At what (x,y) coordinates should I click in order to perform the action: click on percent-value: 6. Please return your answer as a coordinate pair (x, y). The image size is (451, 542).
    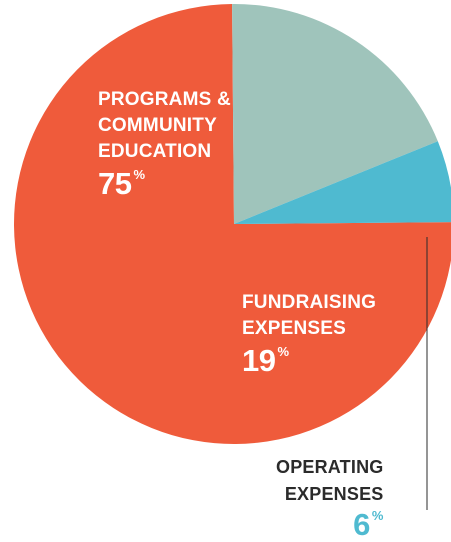
    Looking at the image, I should click on (361, 524).